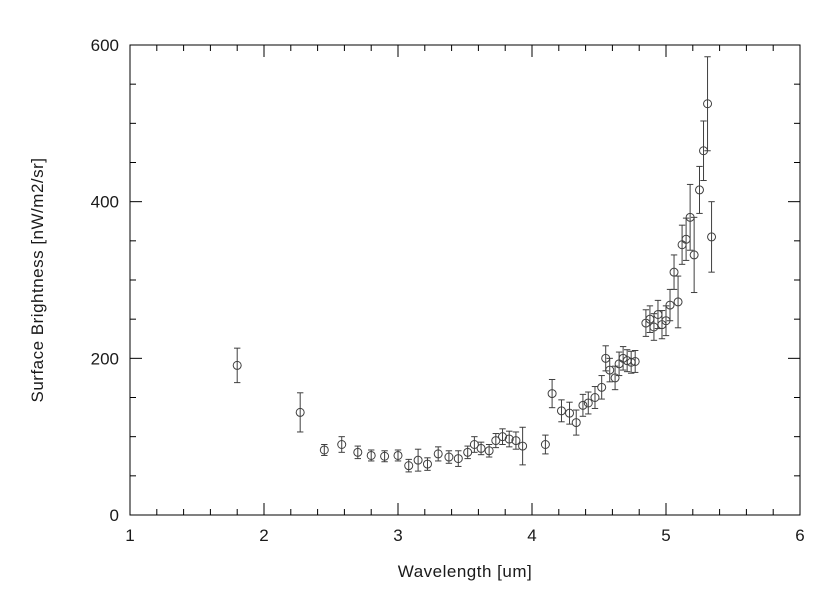 This screenshot has height=600, width=840. Describe the element at coordinates (397, 535) in the screenshot. I see `x-tick-label: 3` at that location.